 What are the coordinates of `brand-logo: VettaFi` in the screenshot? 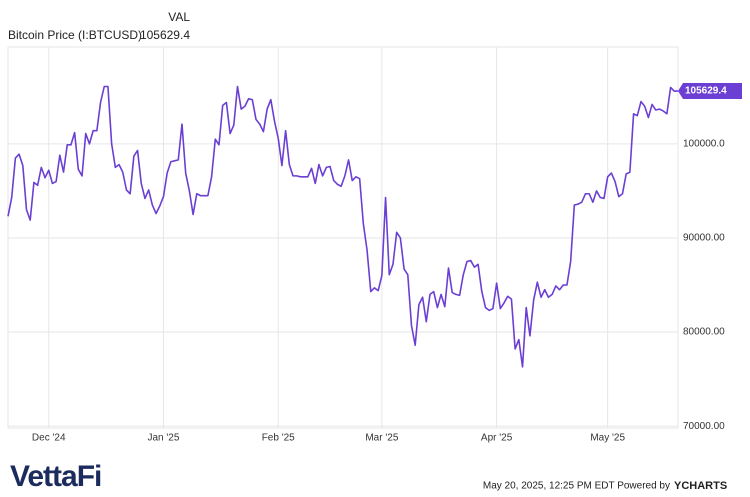 It's located at (55, 476).